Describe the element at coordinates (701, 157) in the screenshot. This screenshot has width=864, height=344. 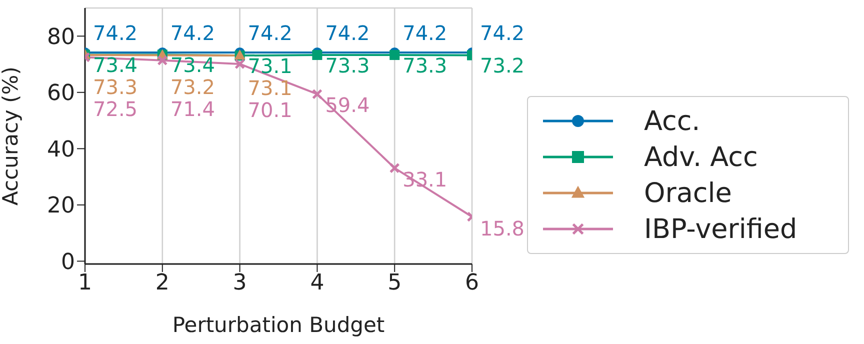
I see `legend-label: Adv. Acc` at that location.